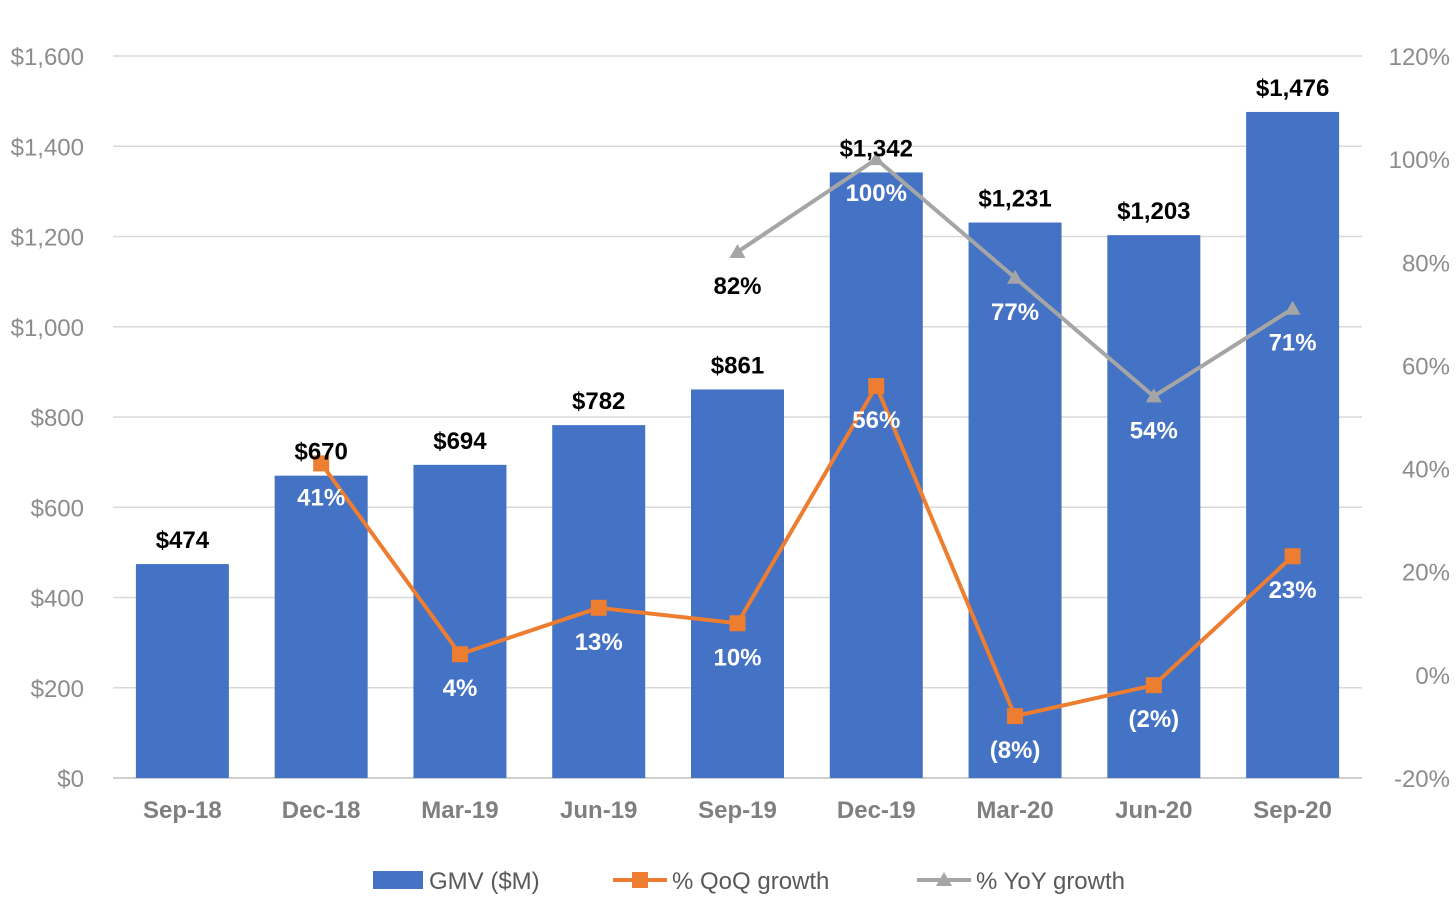 This screenshot has height=922, width=1456. Describe the element at coordinates (737, 286) in the screenshot. I see `yoy-value-label: 82%` at that location.